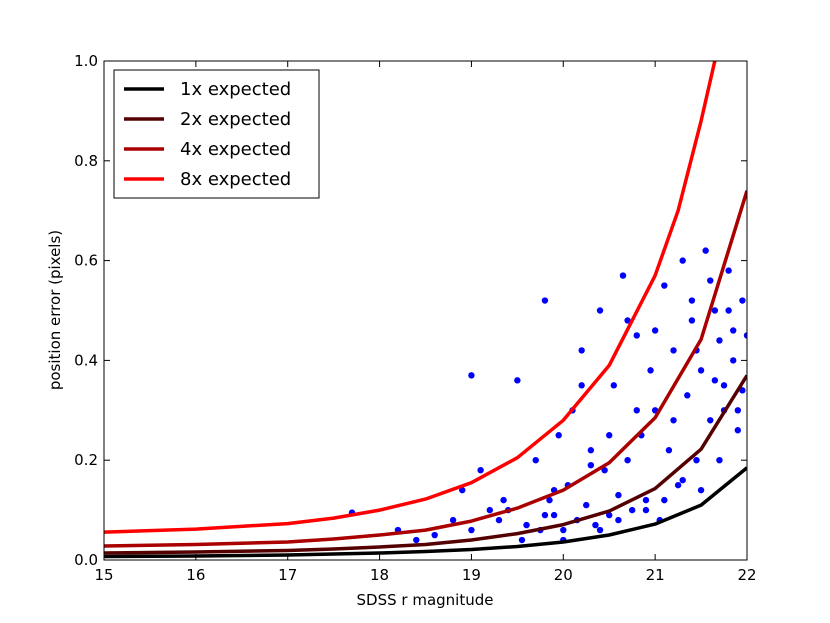 Image resolution: width=830 pixels, height=623 pixels. What do you see at coordinates (655, 575) in the screenshot?
I see `x-tick-label: 21` at bounding box center [655, 575].